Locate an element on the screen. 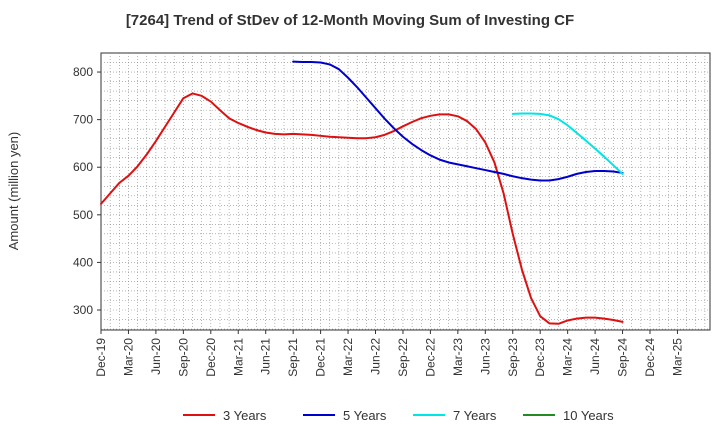 Image resolution: width=720 pixels, height=440 pixels. y-axis: 300 400 500 600 700 800 is located at coordinates (87, 191).